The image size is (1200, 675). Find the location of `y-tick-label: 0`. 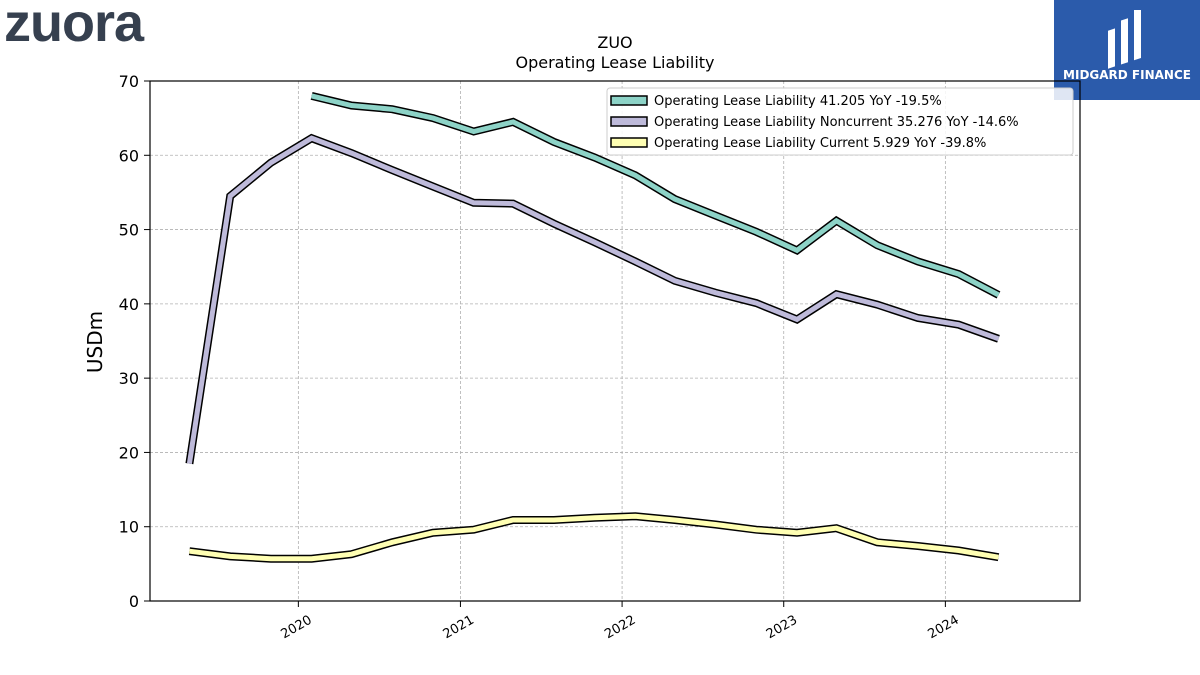

y-tick-label: 0 is located at coordinates (134, 601).